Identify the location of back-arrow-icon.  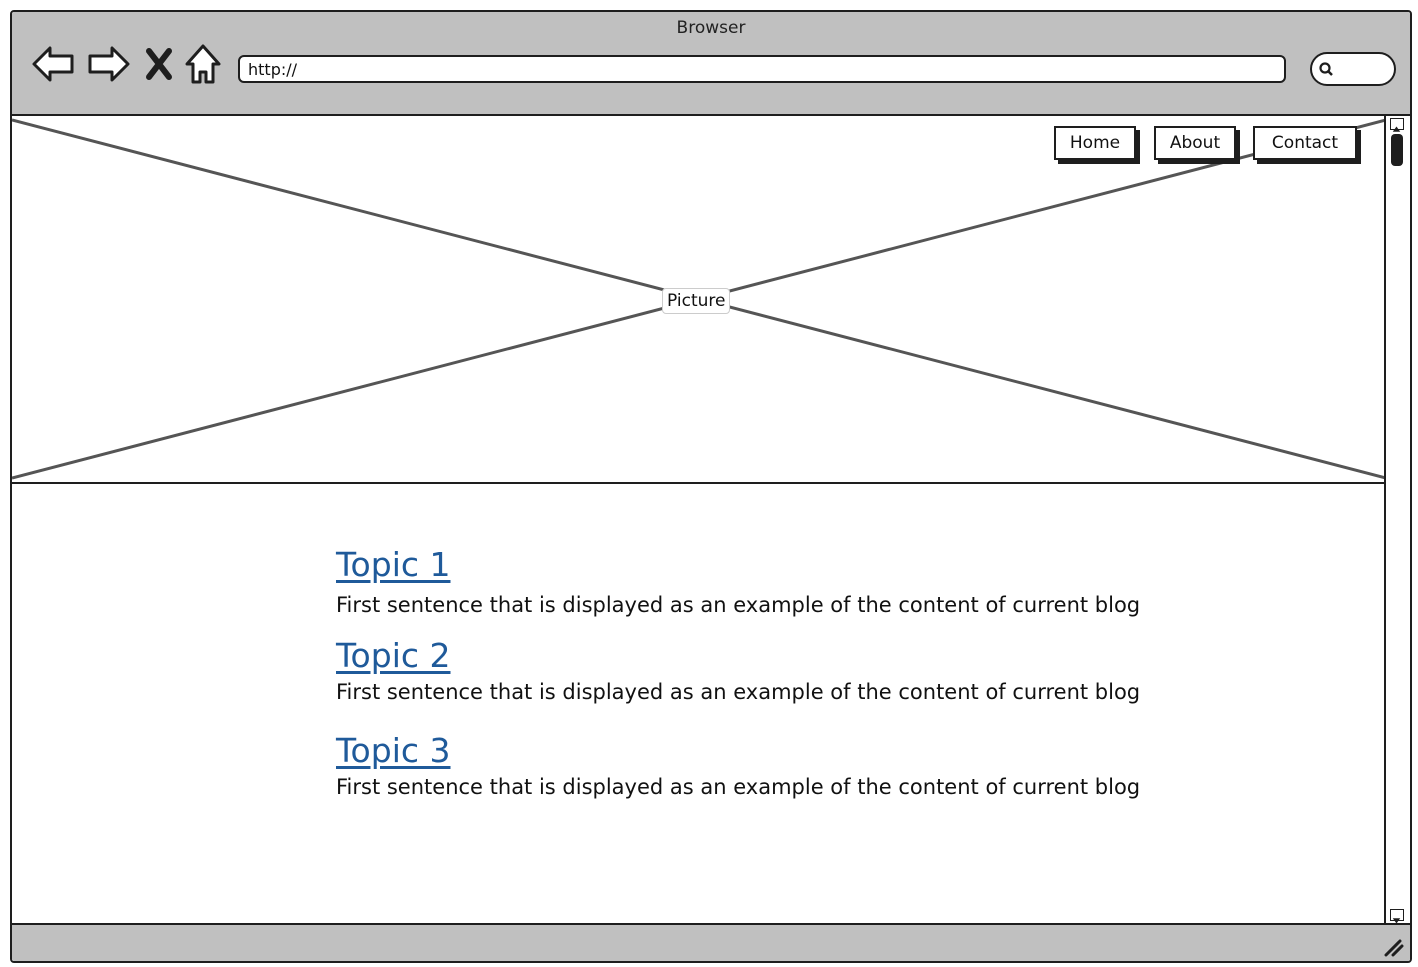
(53, 64).